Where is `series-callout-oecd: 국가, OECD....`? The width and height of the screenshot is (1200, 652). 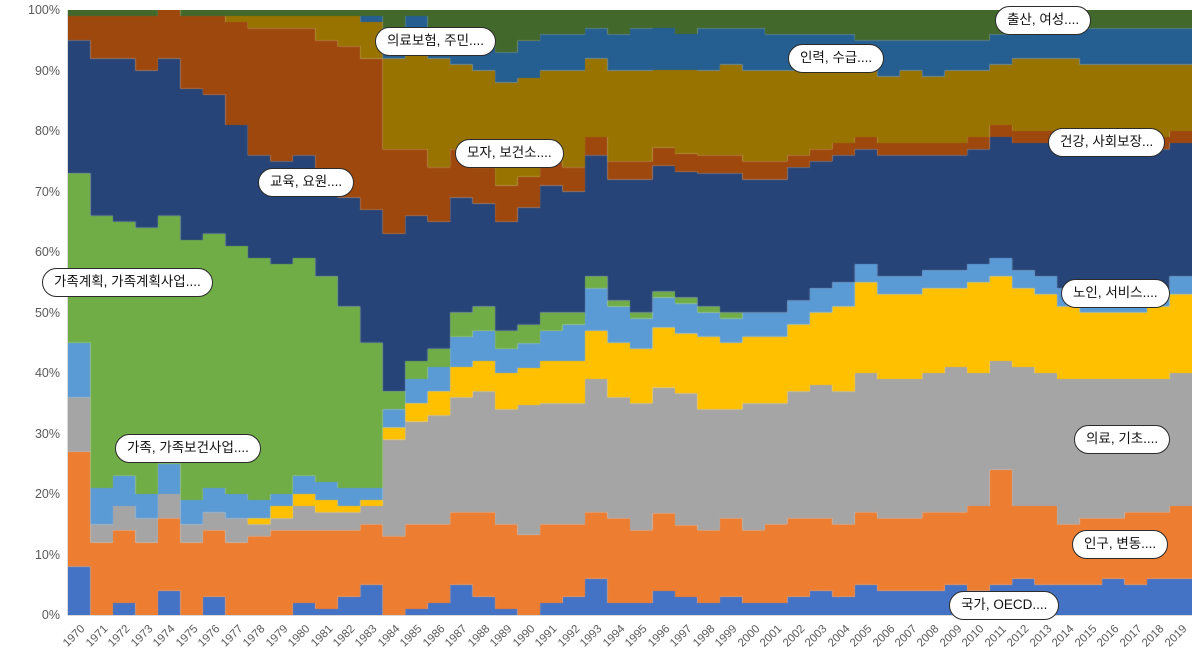
series-callout-oecd: 국가, OECD.... is located at coordinates (1004, 605).